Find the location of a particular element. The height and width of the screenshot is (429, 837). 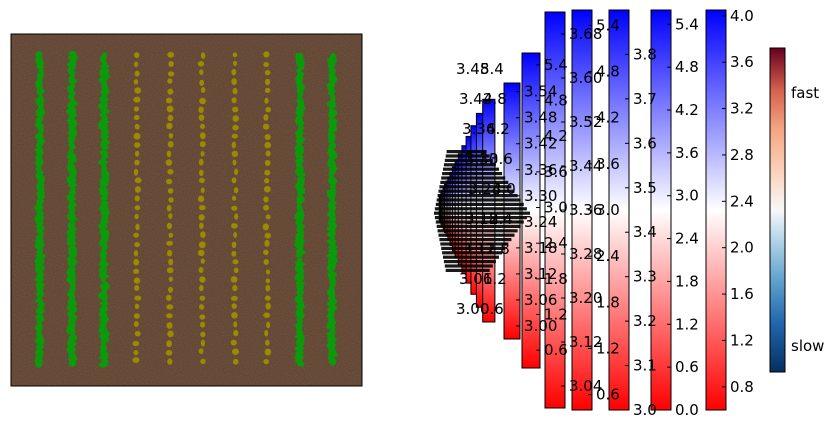

colorbar-ticks: 3.00 3.06 3.12 3.18 3.24 3.30 3.36 3.42 3.48 3.54 is located at coordinates (536, 209).